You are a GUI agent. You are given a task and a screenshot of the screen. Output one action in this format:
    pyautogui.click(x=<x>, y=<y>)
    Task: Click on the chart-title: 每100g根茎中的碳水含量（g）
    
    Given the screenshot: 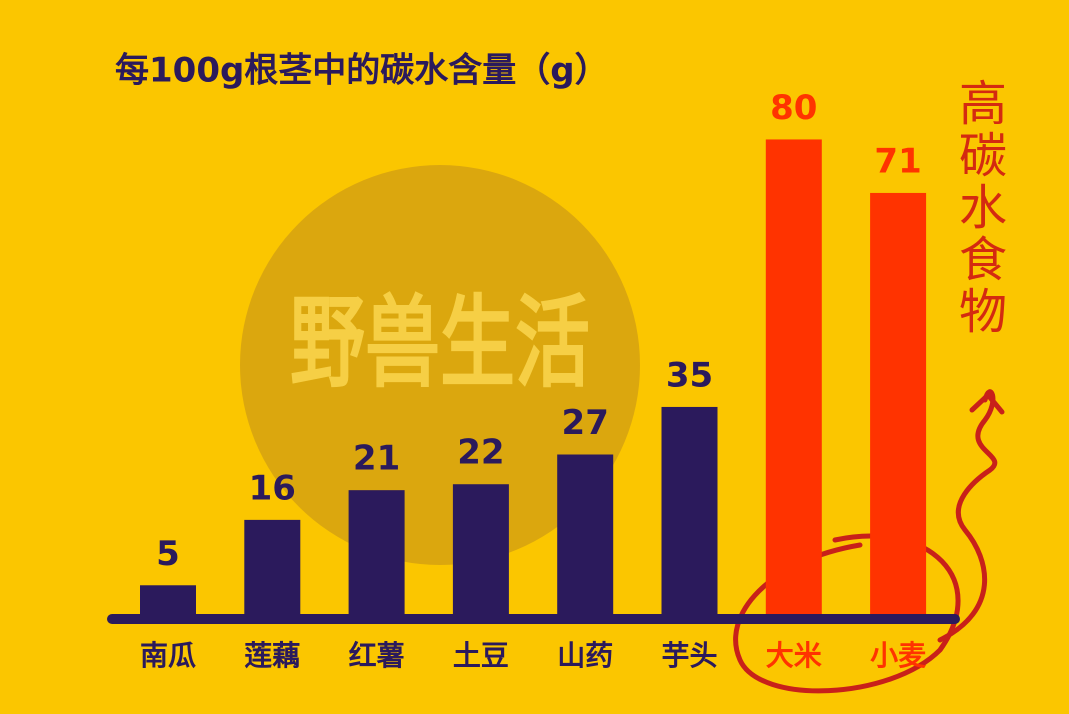 What is the action you would take?
    pyautogui.click(x=362, y=71)
    